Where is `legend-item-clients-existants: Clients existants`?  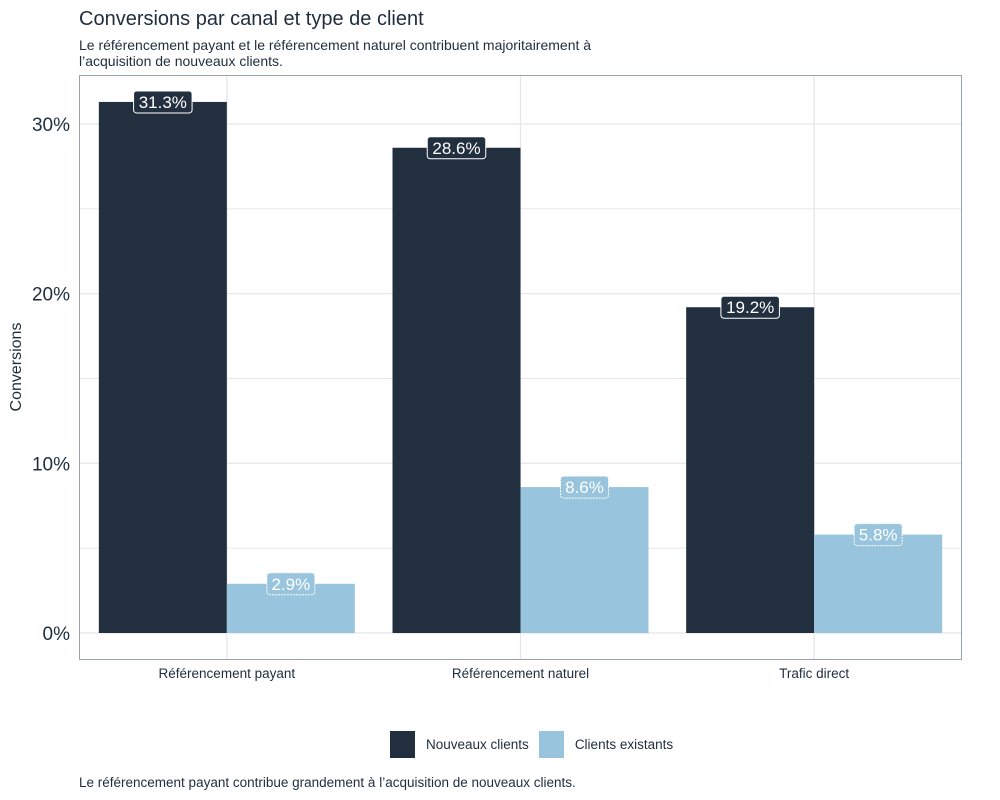 legend-item-clients-existants: Clients existants is located at coordinates (606, 744).